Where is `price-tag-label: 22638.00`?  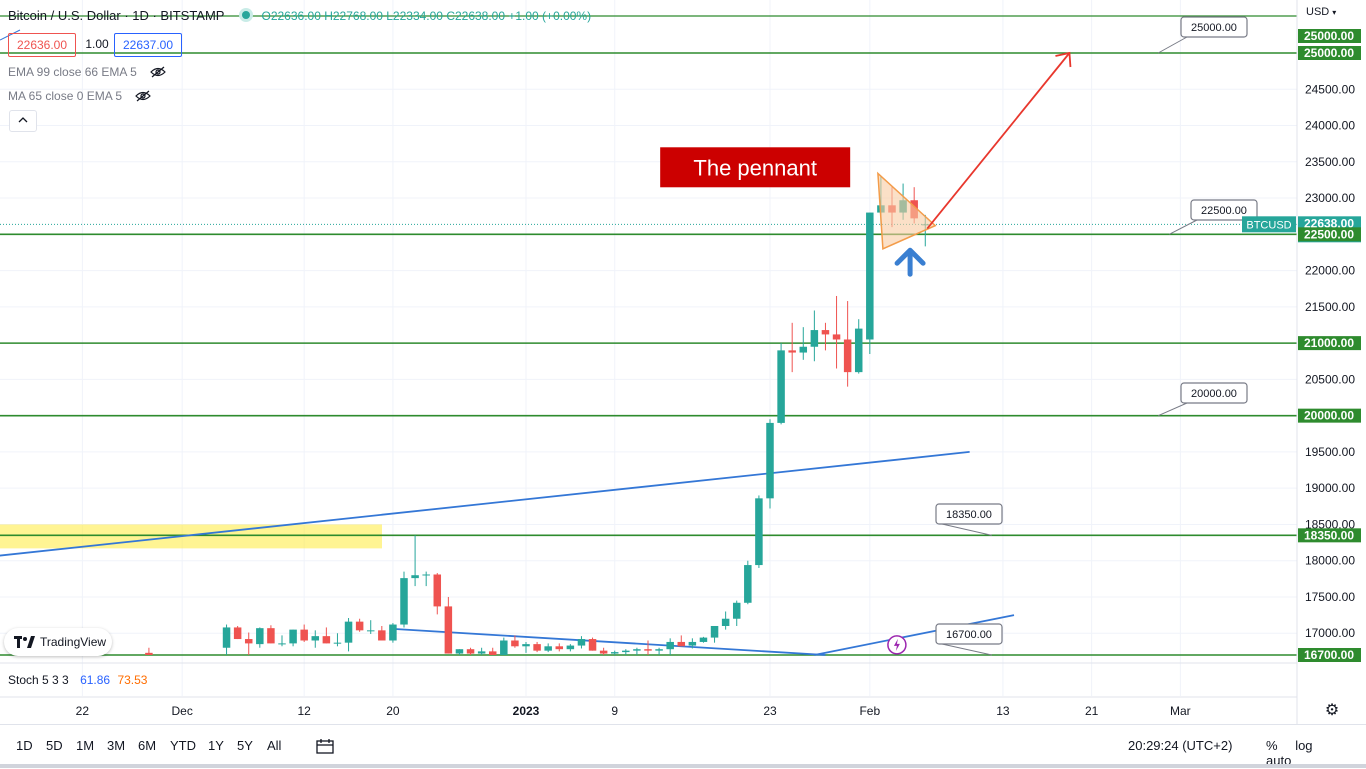
price-tag-label: 22638.00 is located at coordinates (1329, 223).